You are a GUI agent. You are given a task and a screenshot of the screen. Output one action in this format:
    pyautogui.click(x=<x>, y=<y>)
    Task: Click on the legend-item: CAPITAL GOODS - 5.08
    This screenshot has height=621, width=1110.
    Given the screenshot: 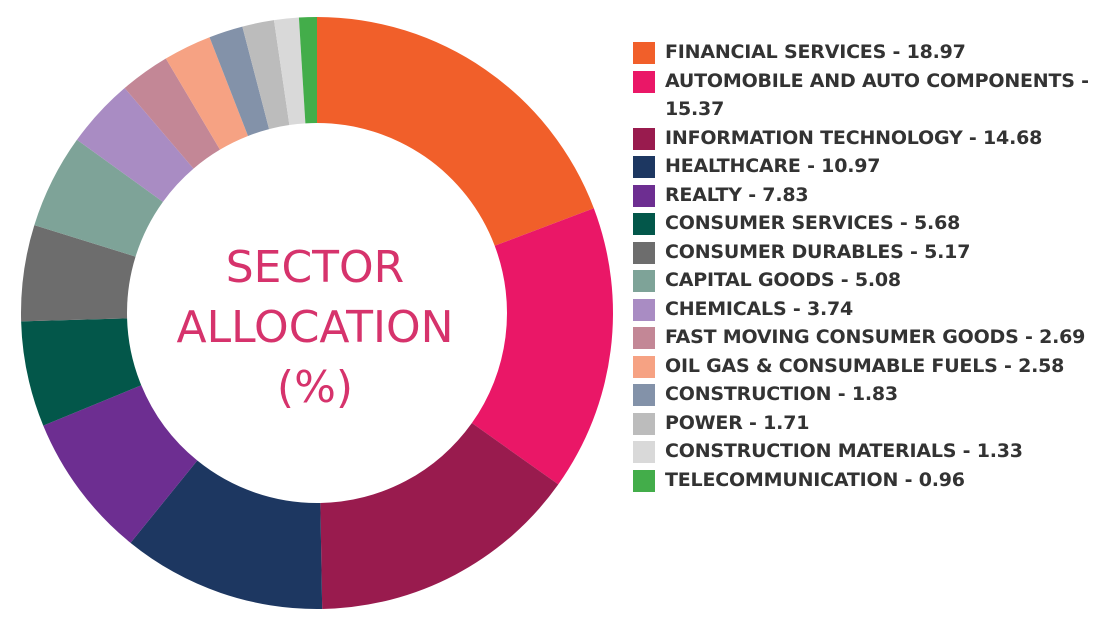 What is the action you would take?
    pyautogui.click(x=868, y=280)
    